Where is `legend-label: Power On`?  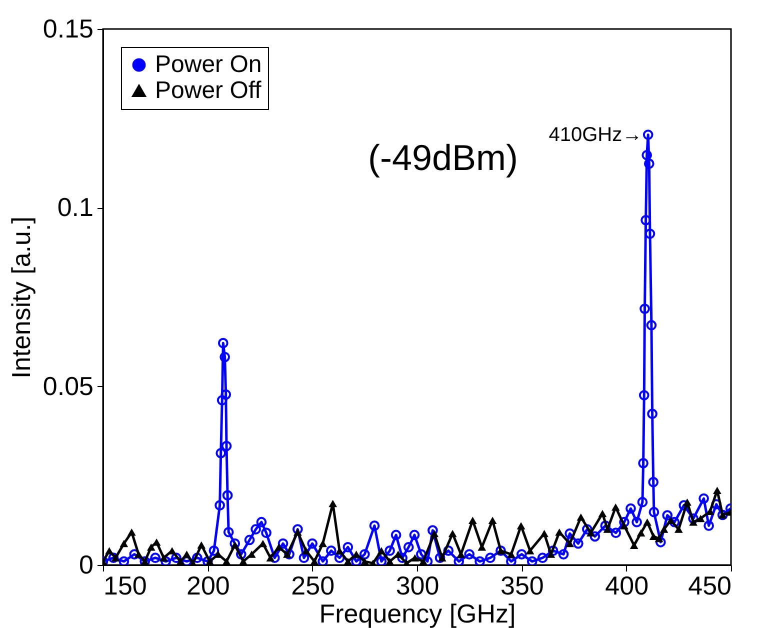
legend-label: Power On is located at coordinates (208, 64).